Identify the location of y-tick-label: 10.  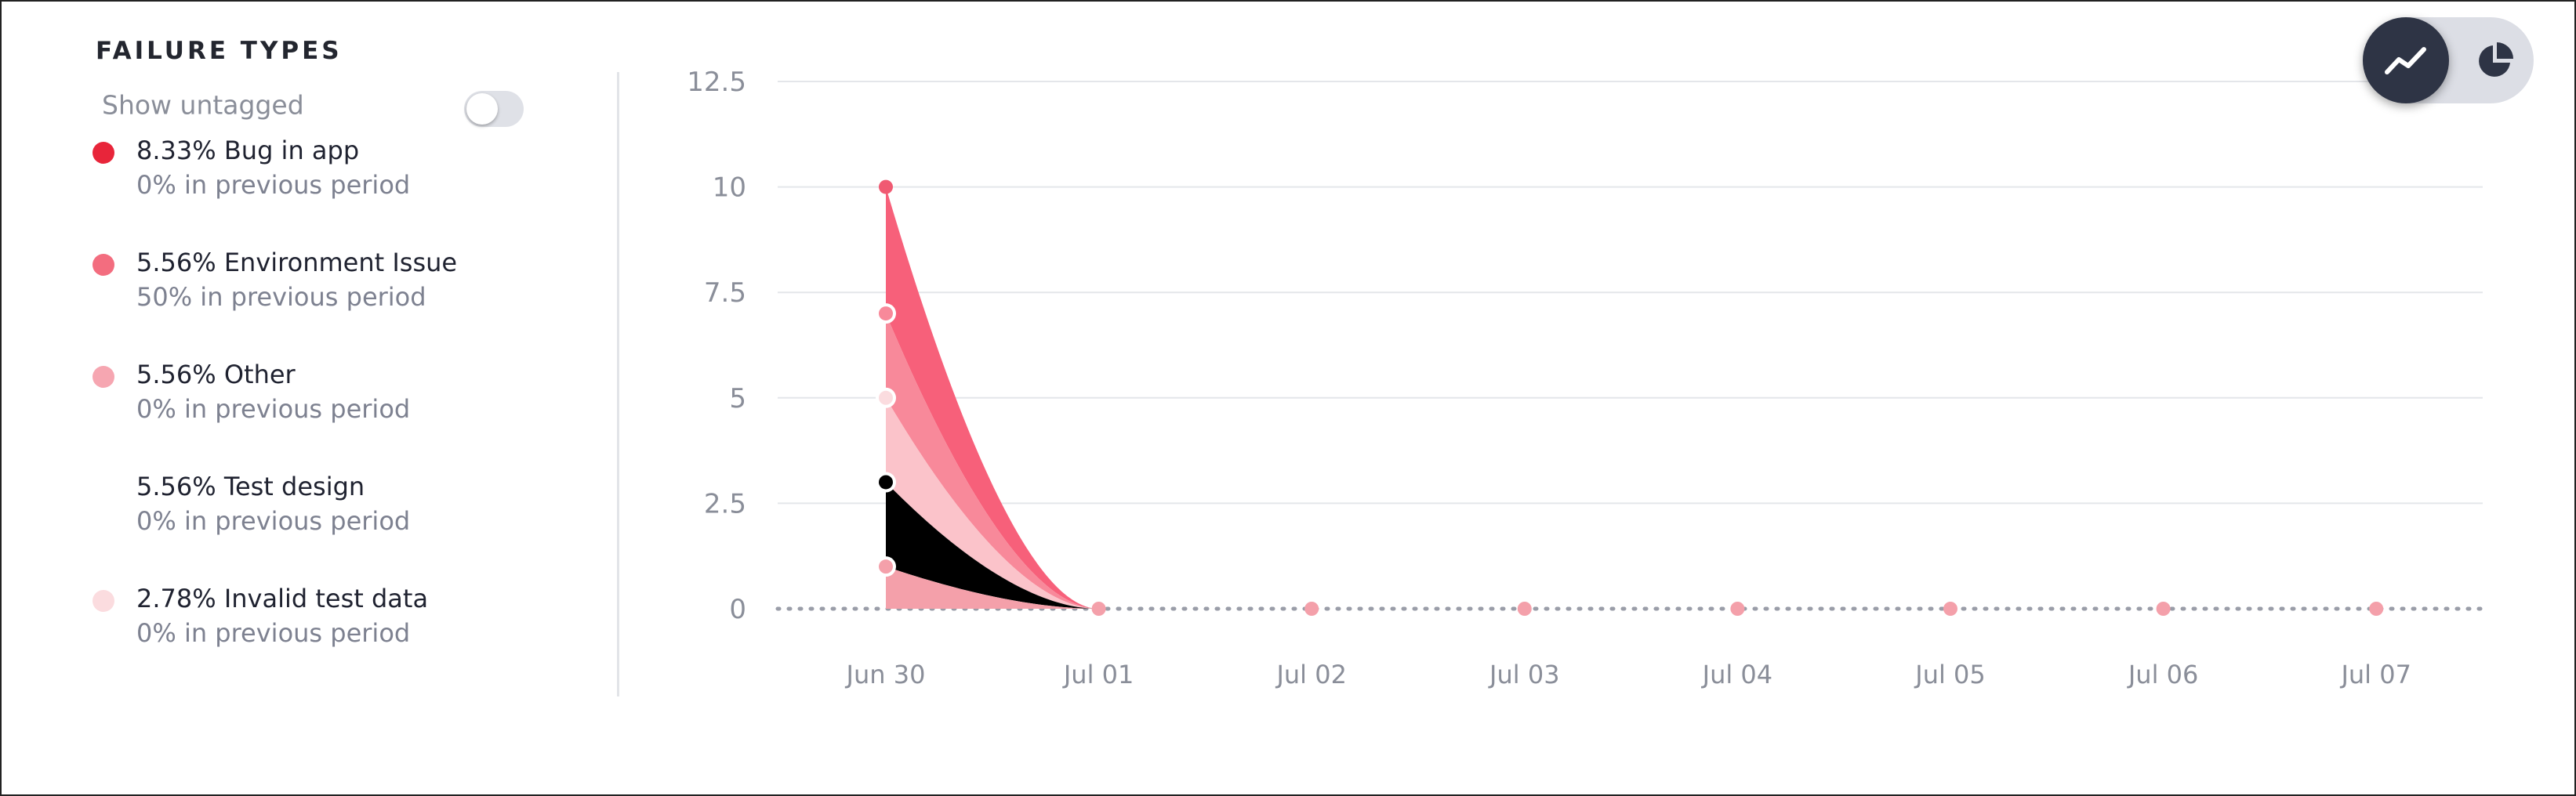
(729, 188).